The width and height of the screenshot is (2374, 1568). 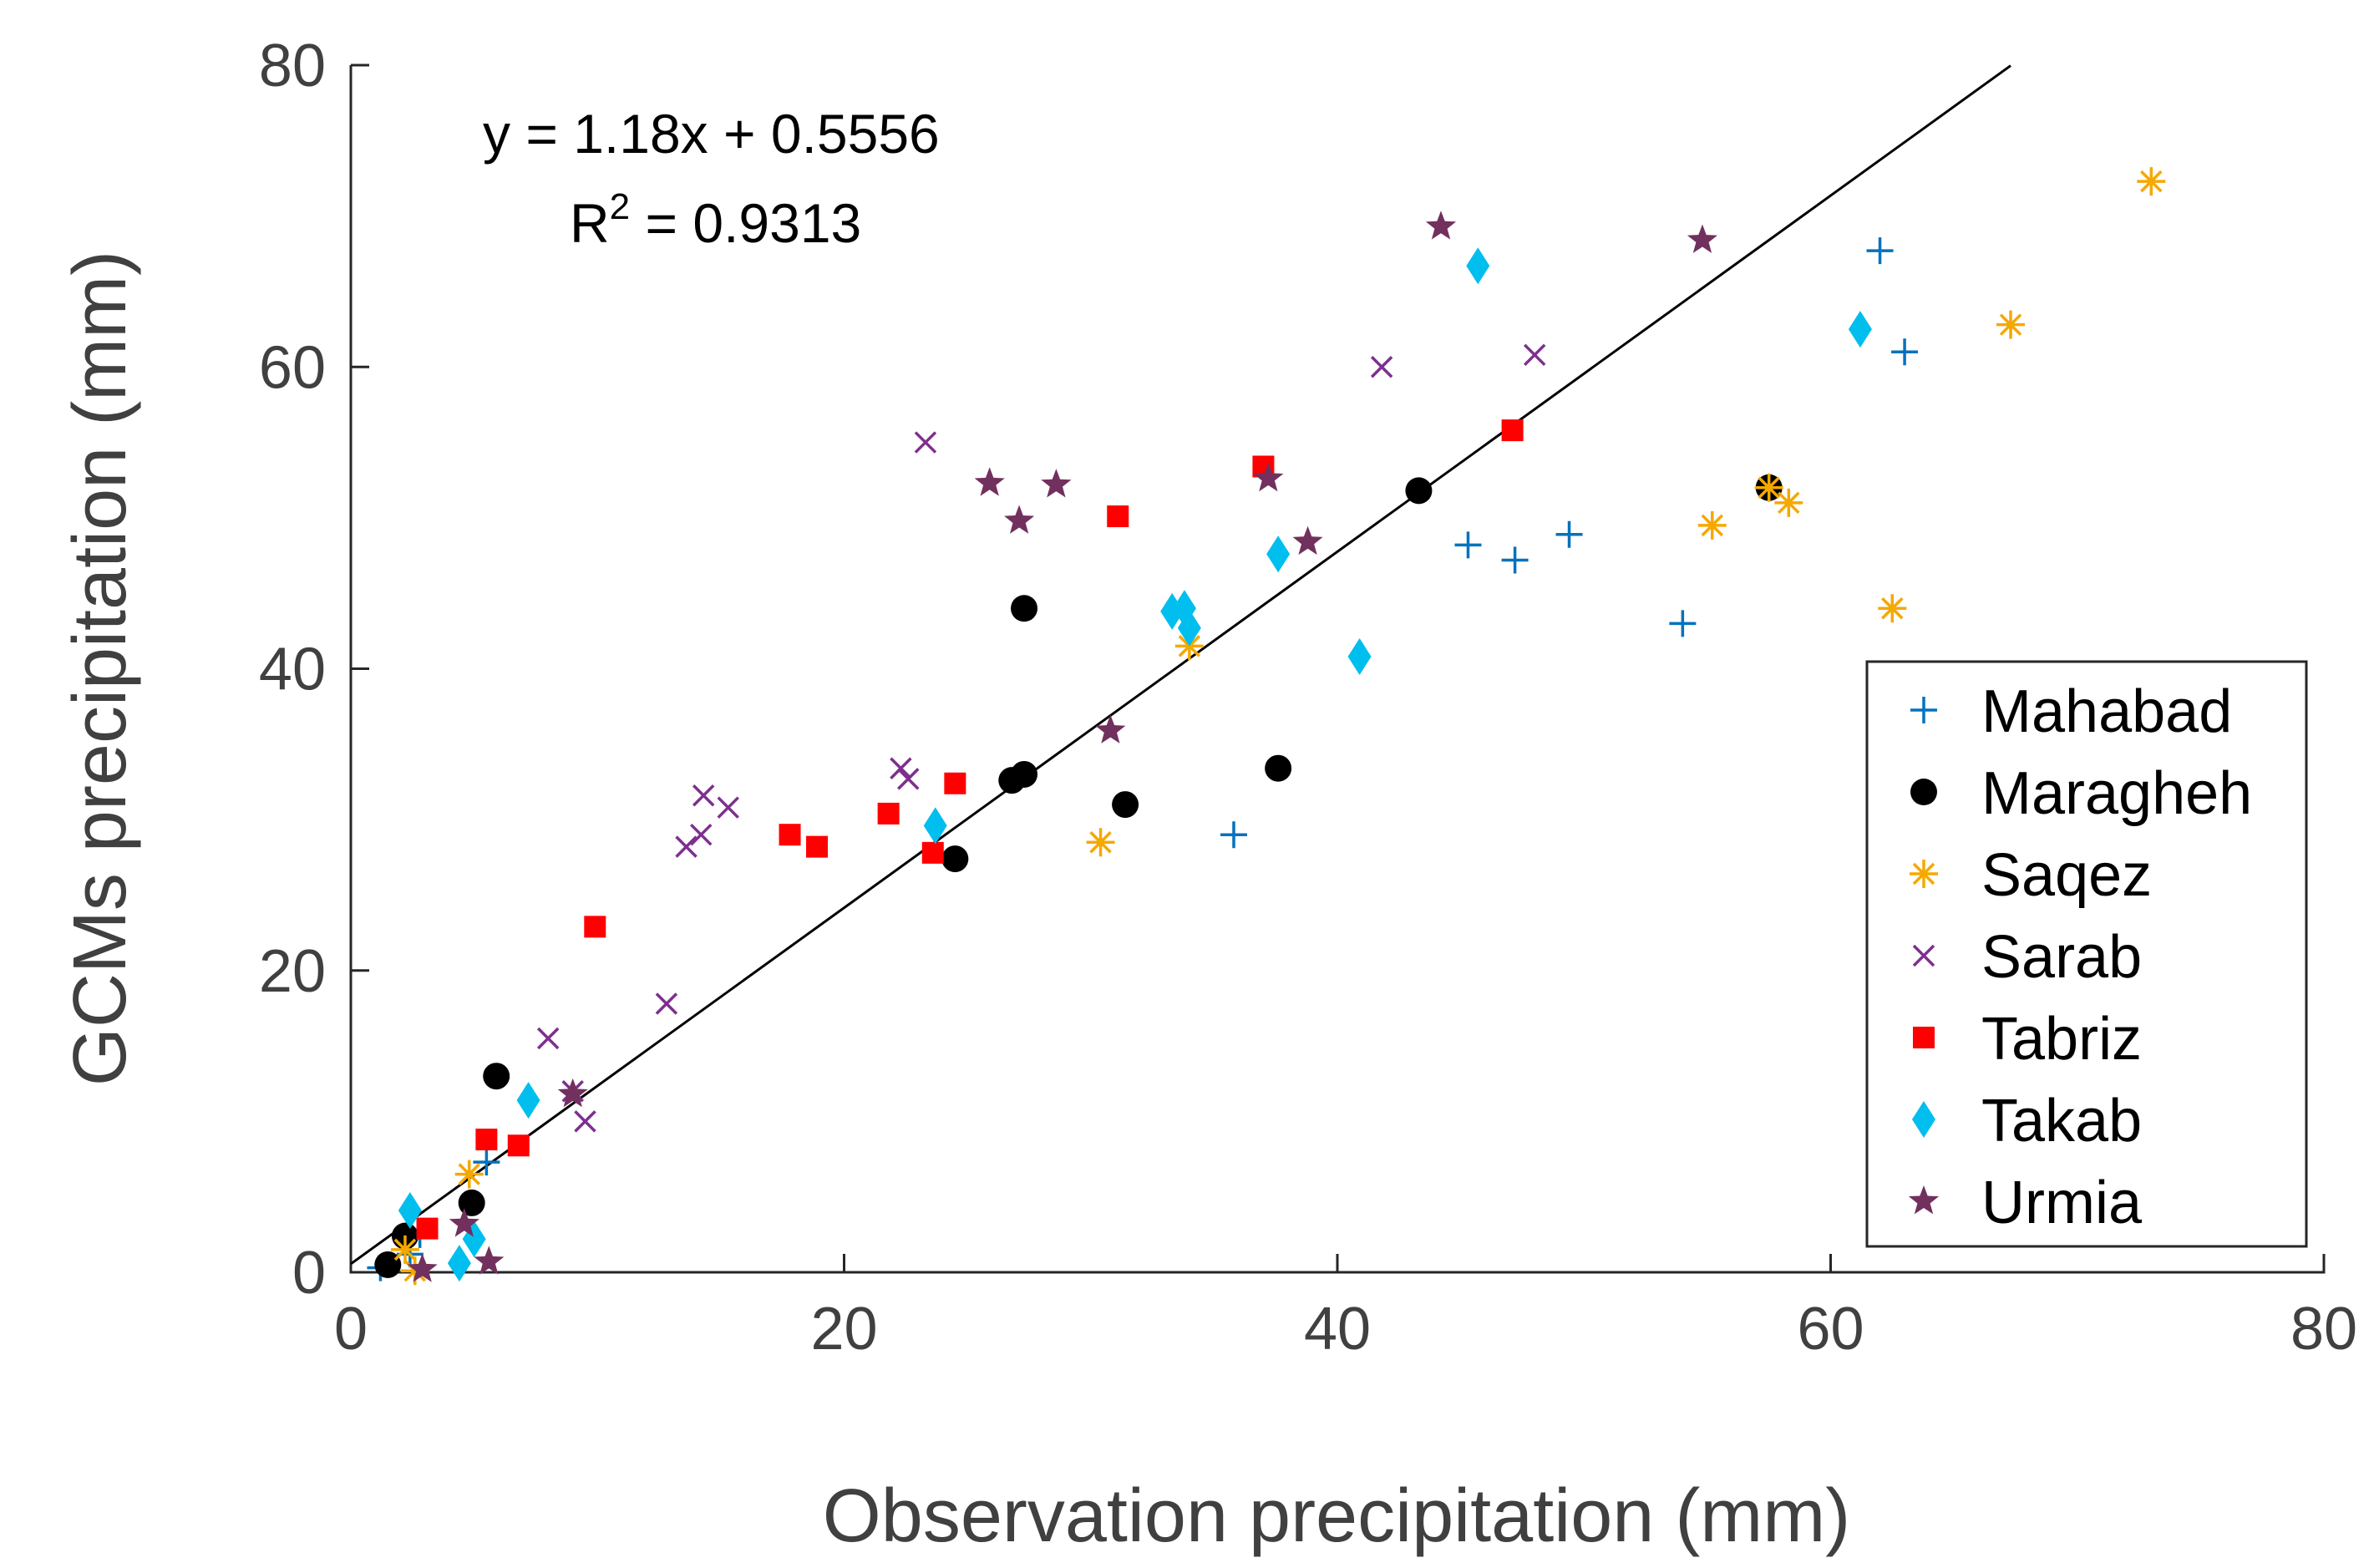 I want to click on legend-item-saqez: Saqez, so click(x=2031, y=876).